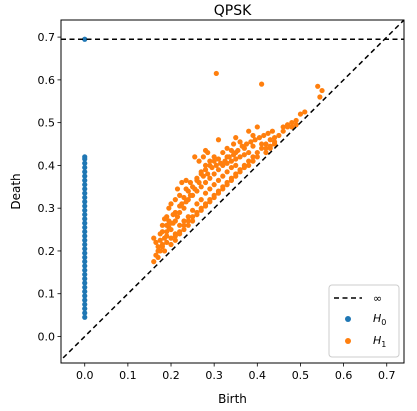 This screenshot has height=411, width=417. What do you see at coordinates (377, 318) in the screenshot?
I see `legend-h0-letter: H` at bounding box center [377, 318].